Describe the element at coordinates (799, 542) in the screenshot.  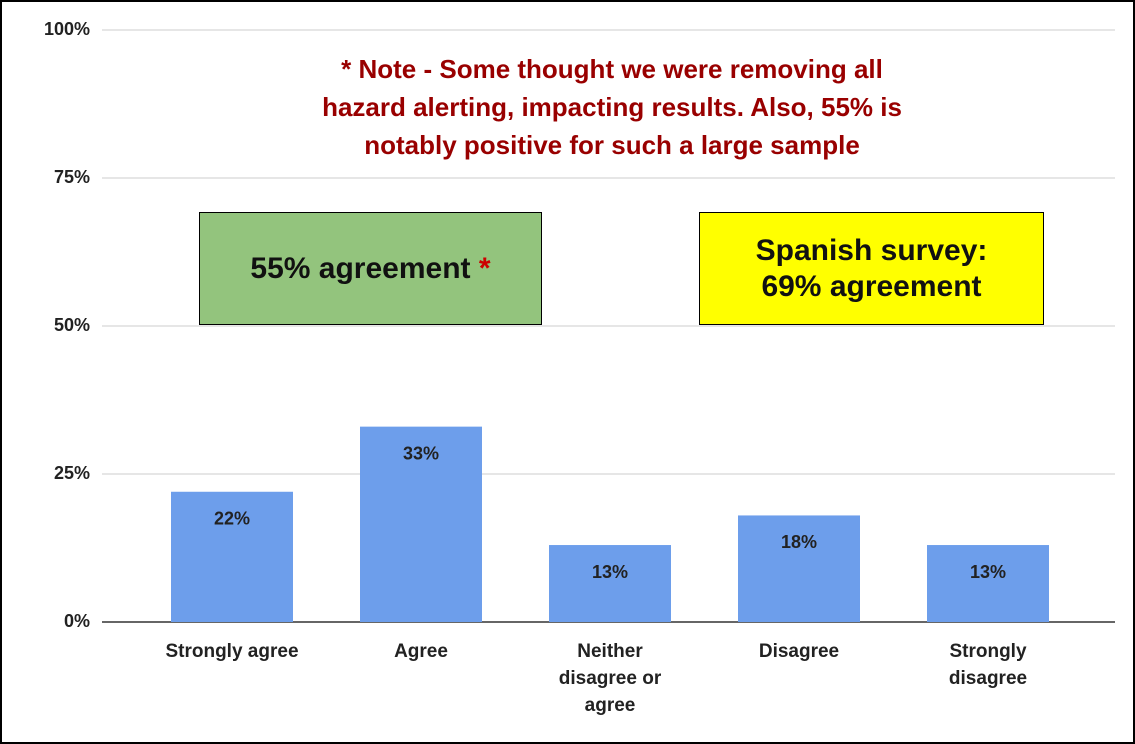
I see `value-label: 18%` at that location.